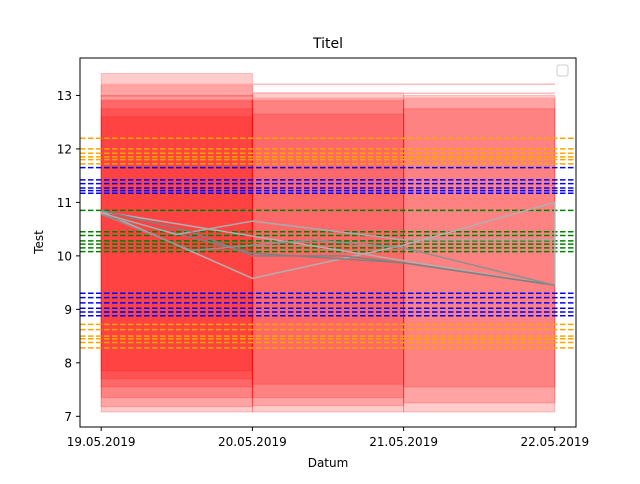 The width and height of the screenshot is (640, 484). What do you see at coordinates (328, 463) in the screenshot?
I see `x-axis-label: Datum` at bounding box center [328, 463].